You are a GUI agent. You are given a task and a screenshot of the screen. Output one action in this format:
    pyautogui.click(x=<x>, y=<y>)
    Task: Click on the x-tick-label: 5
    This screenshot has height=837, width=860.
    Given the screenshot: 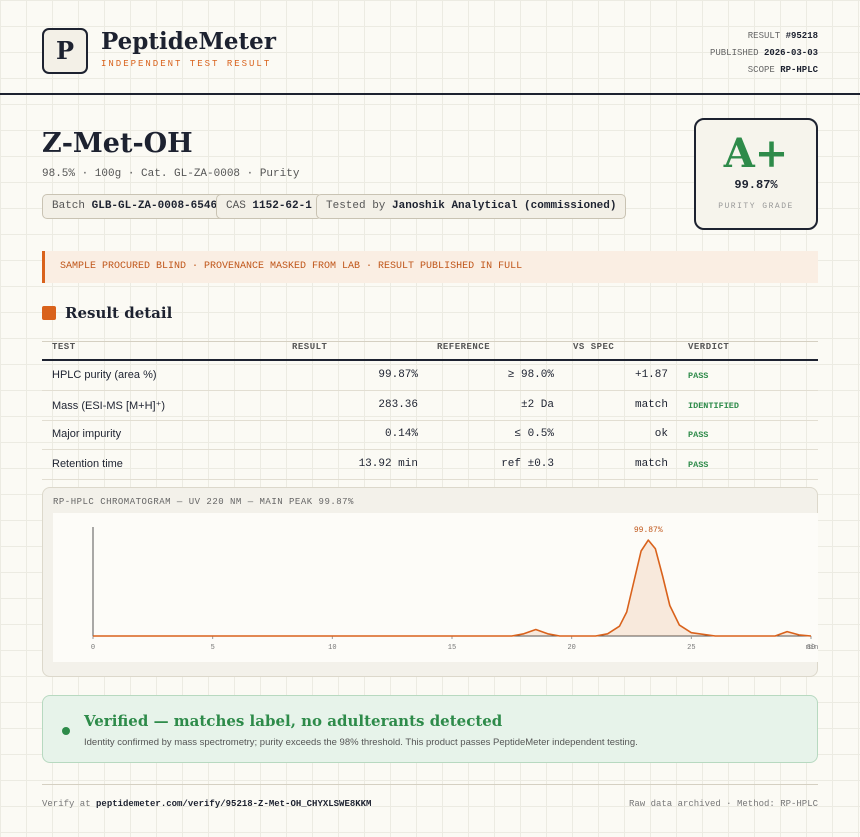 What is the action you would take?
    pyautogui.click(x=213, y=648)
    